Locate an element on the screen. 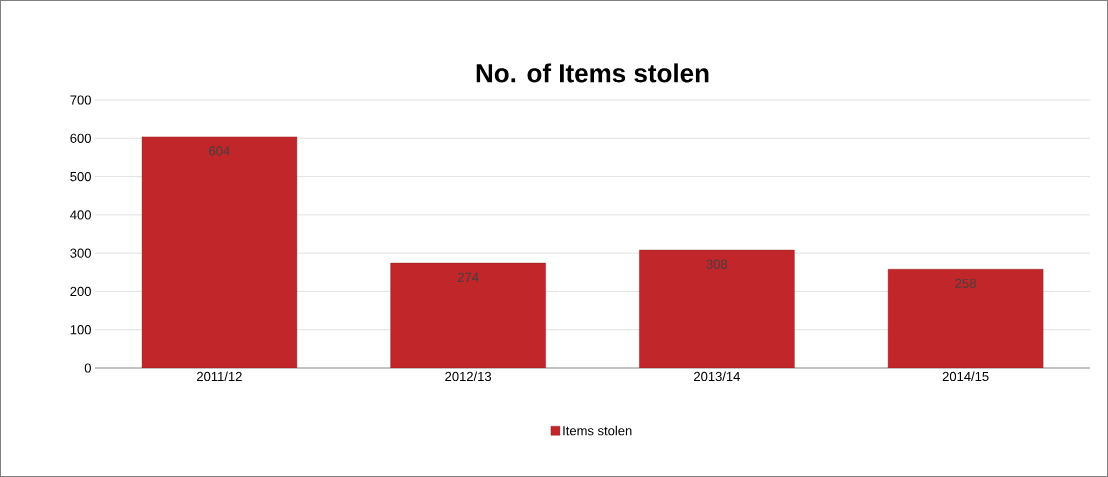 This screenshot has height=477, width=1108. x-tick-label: 2013/14 is located at coordinates (717, 376).